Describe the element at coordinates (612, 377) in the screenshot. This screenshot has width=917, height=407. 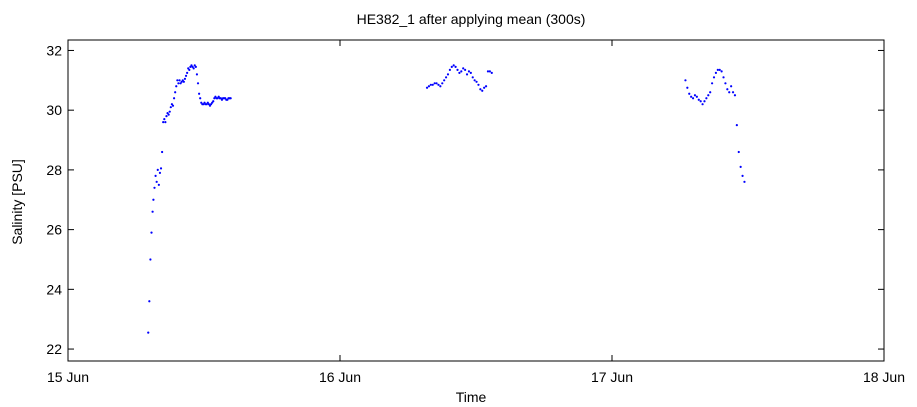
I see `x-tick-label: 17 Jun` at that location.